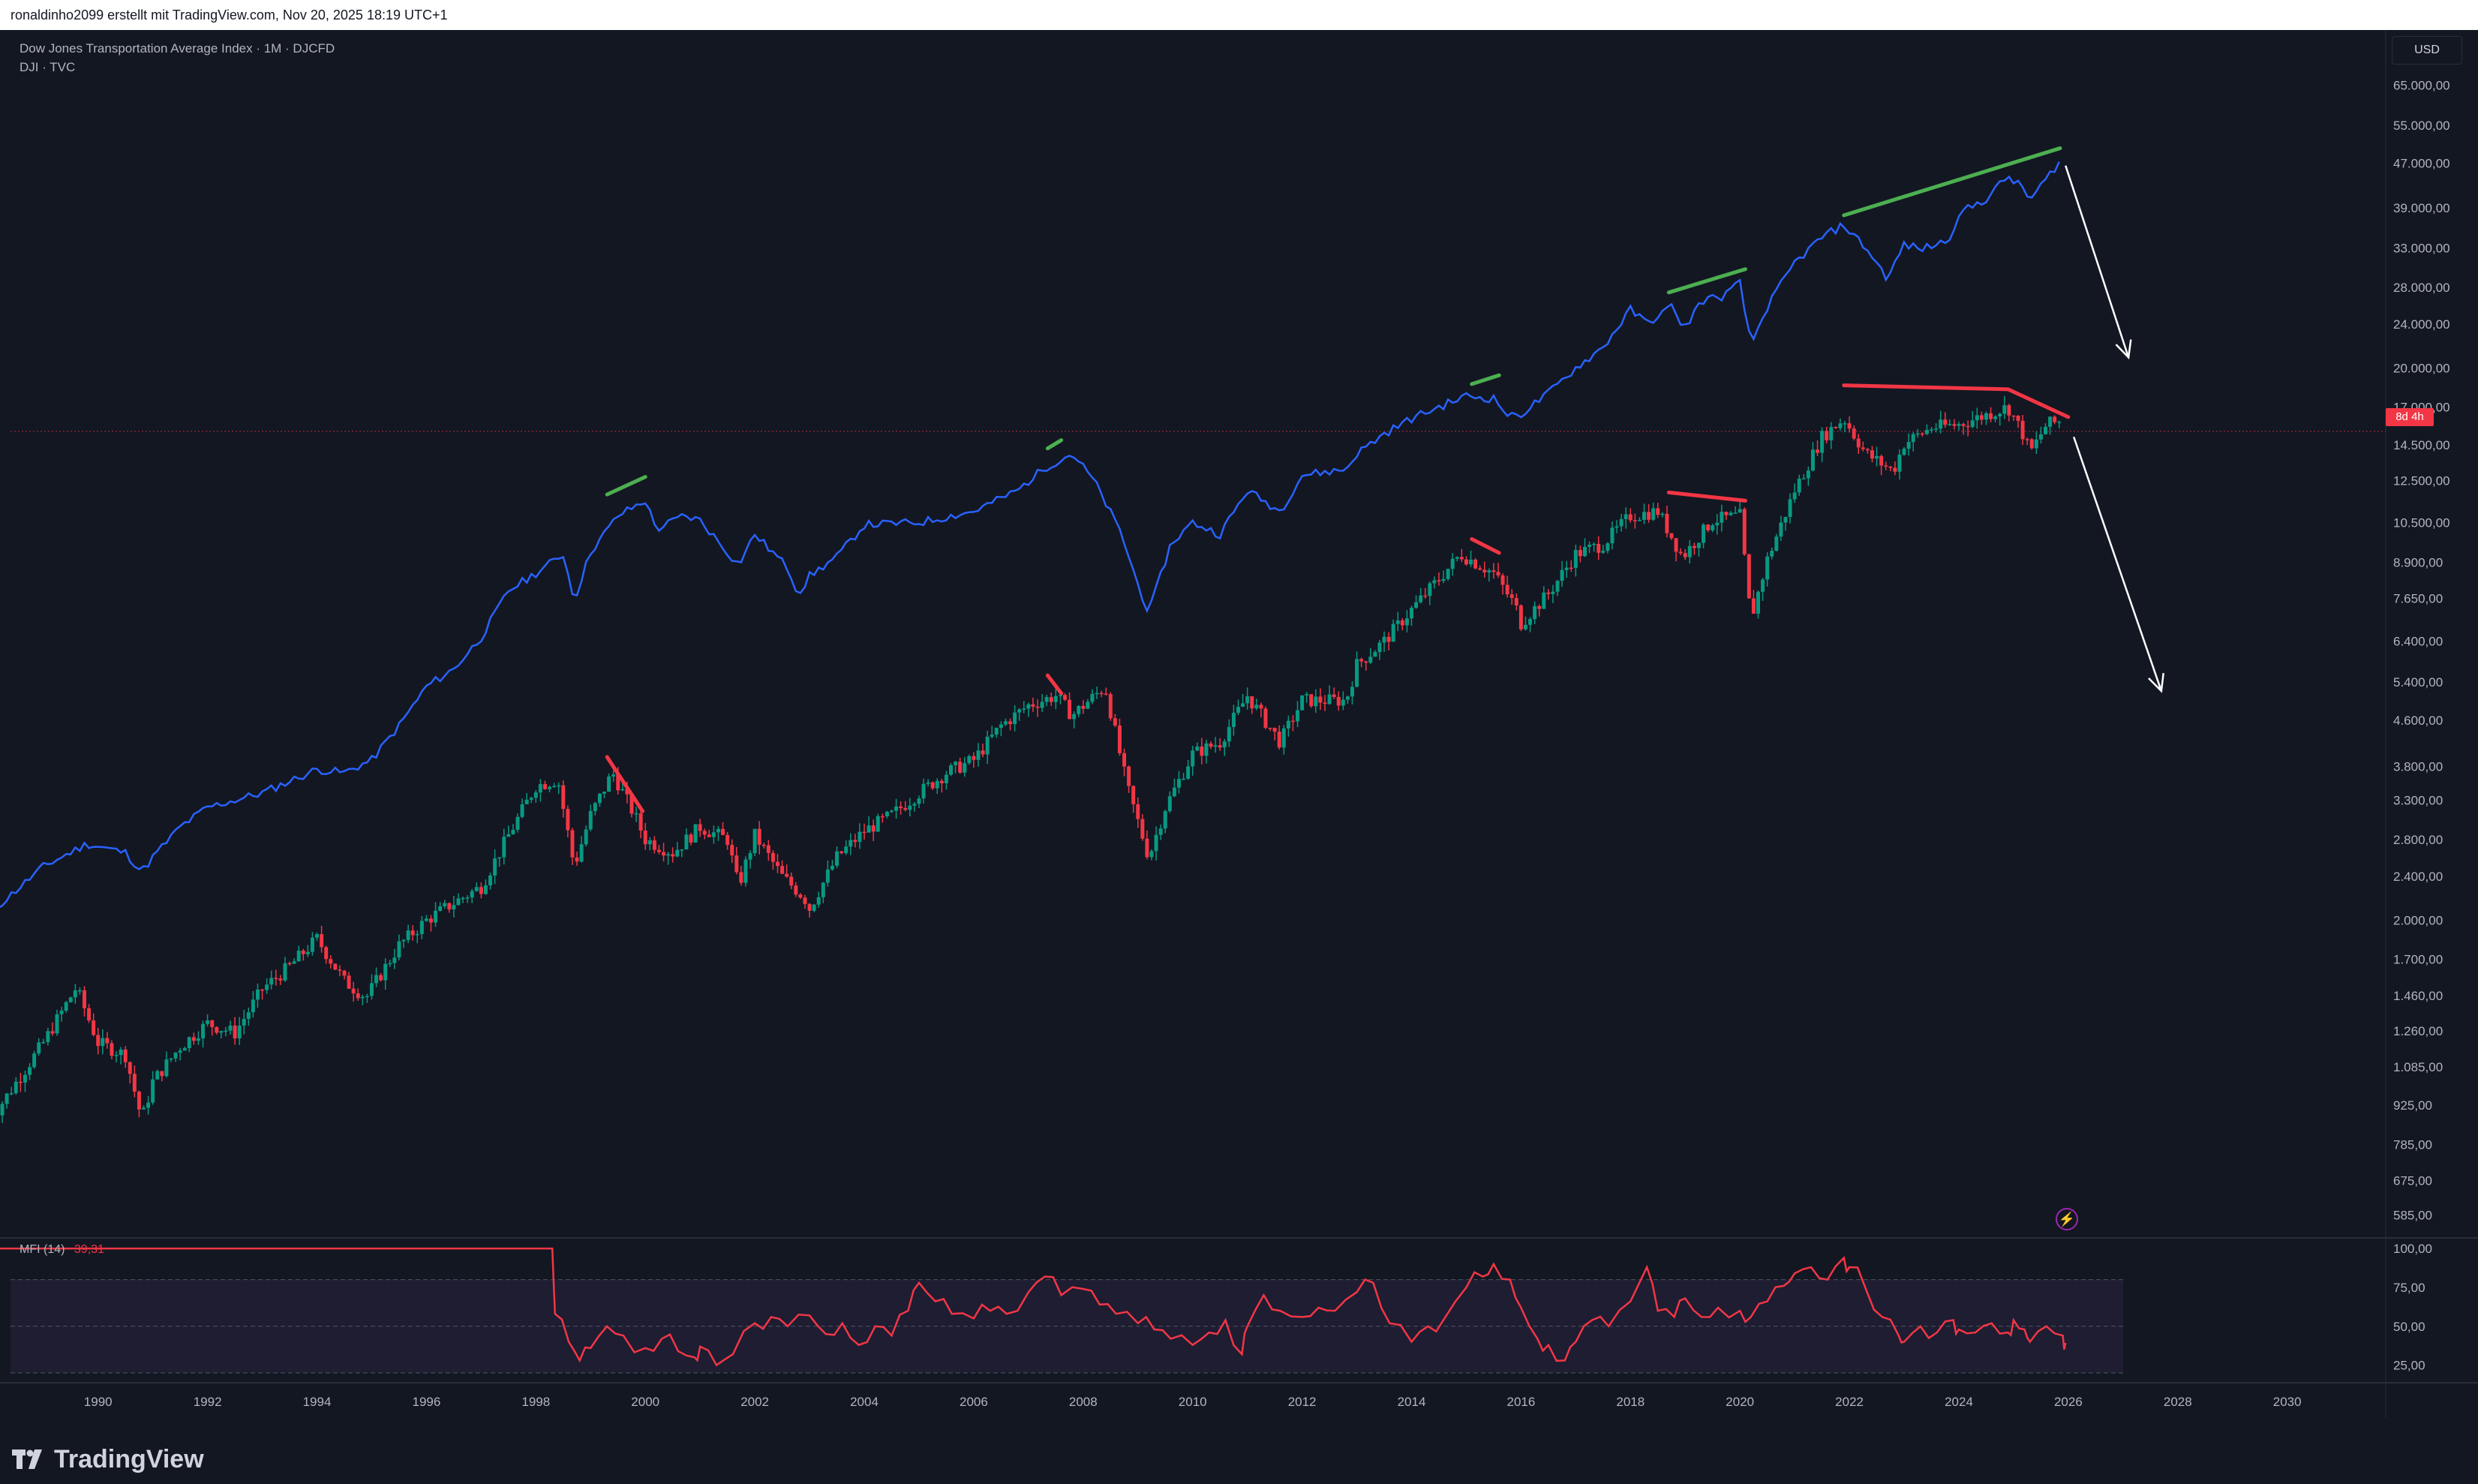 This screenshot has width=2478, height=1484. Describe the element at coordinates (98, 1402) in the screenshot. I see `time-tick-label: 1990` at that location.